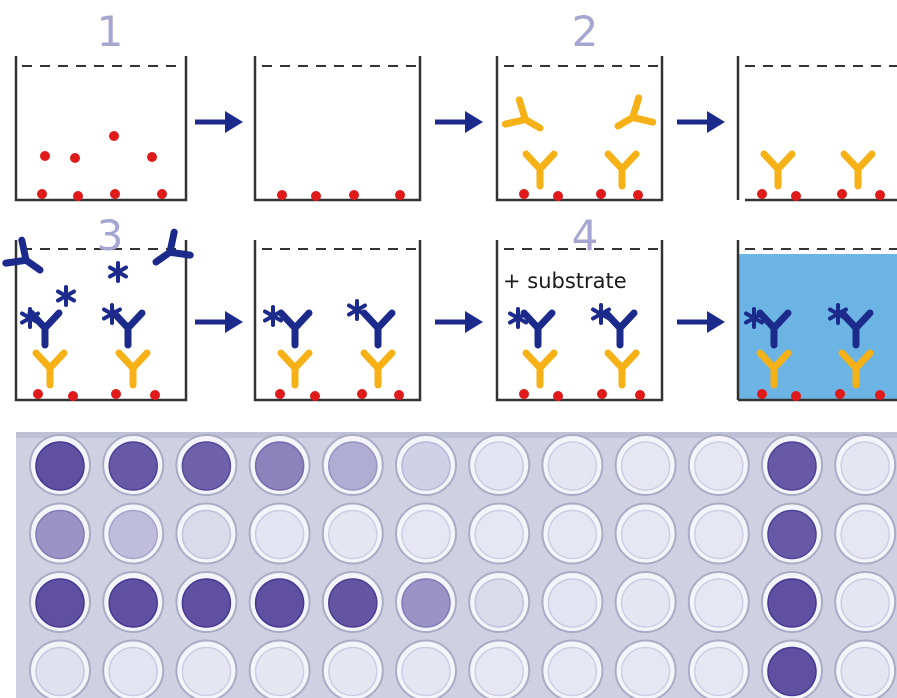 Image resolution: width=897 pixels, height=698 pixels. What do you see at coordinates (98, 317) in the screenshot?
I see `well-step3-detection-antibody` at bounding box center [98, 317].